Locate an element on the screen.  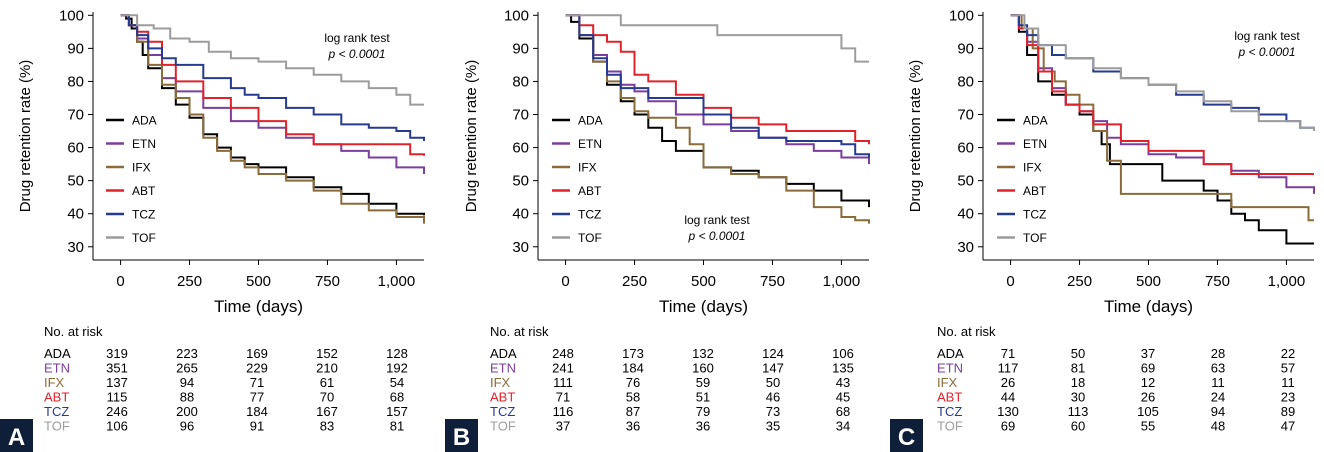
risk-cell: 55 is located at coordinates (1148, 426).